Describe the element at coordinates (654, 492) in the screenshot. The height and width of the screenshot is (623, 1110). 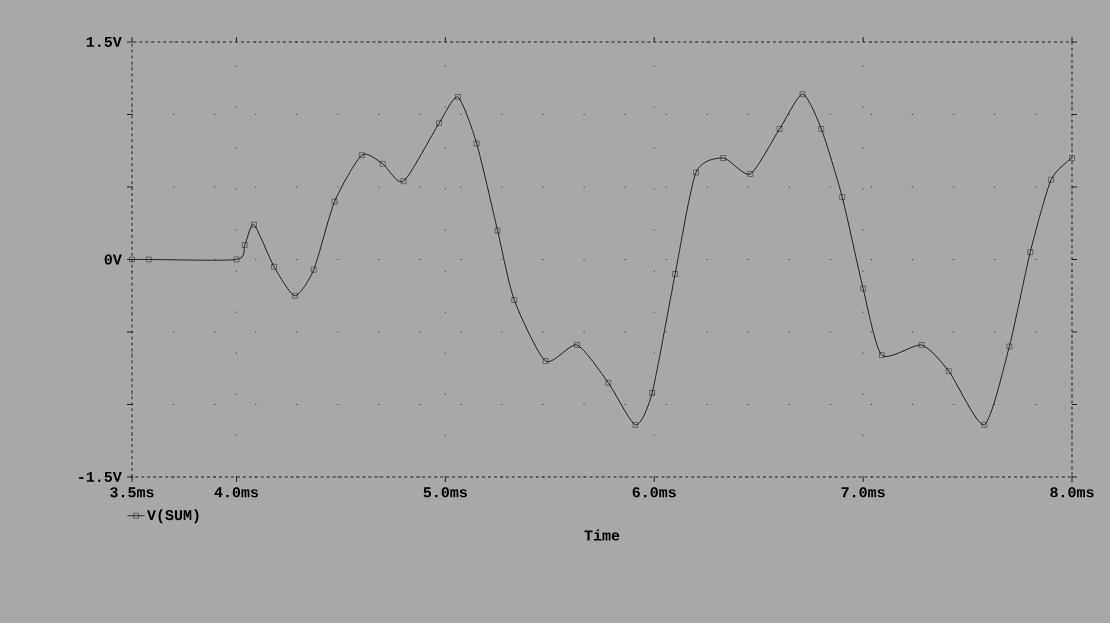
I see `x-tick-label: 6.0ms` at that location.